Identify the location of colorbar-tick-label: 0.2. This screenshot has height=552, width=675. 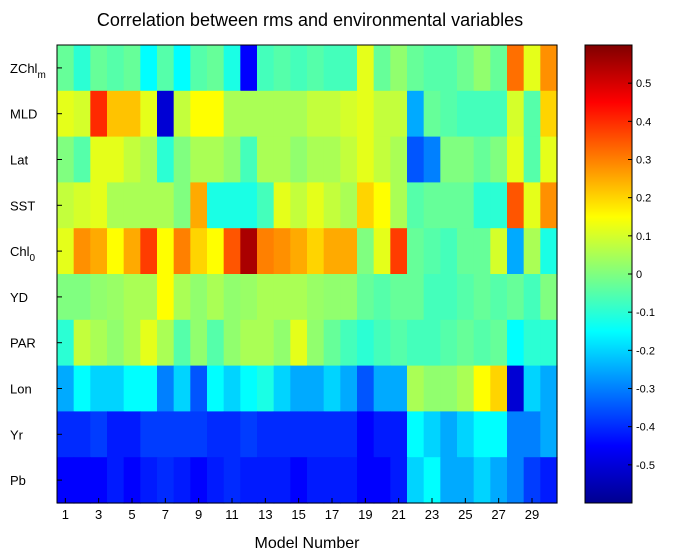
(643, 199).